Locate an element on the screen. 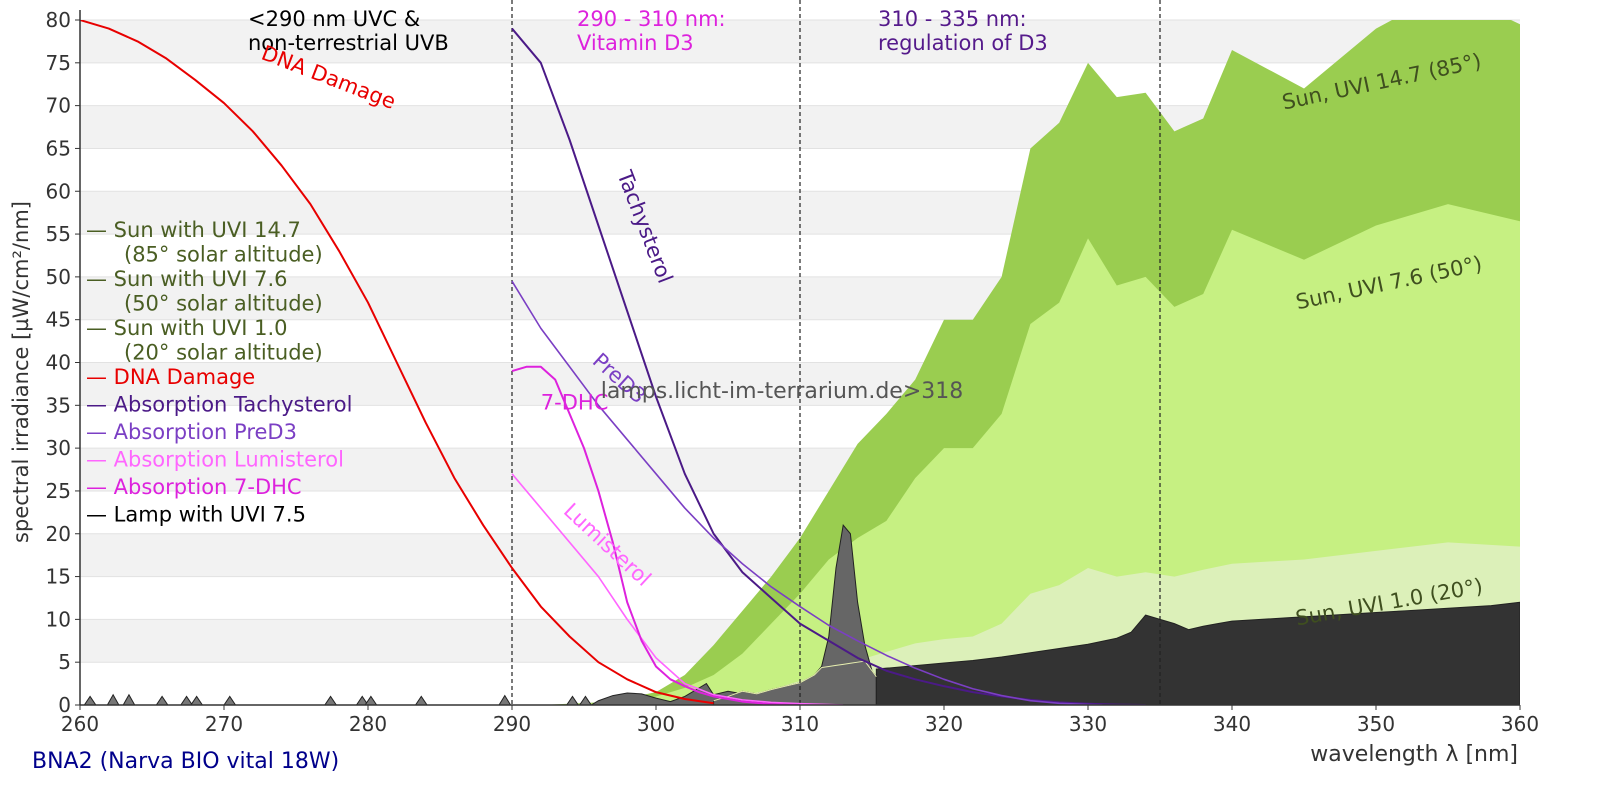 The image size is (1600, 800). watermark: lamps.licht-im-terrarium.de>318 is located at coordinates (782, 391).